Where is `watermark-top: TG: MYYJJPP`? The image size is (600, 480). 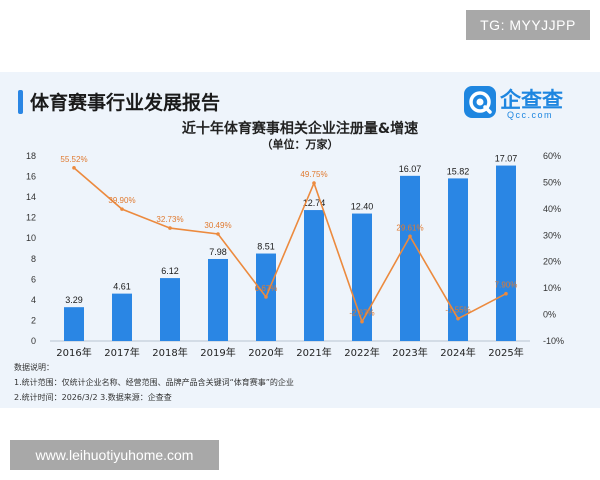 watermark-top: TG: MYYJJPP is located at coordinates (528, 25).